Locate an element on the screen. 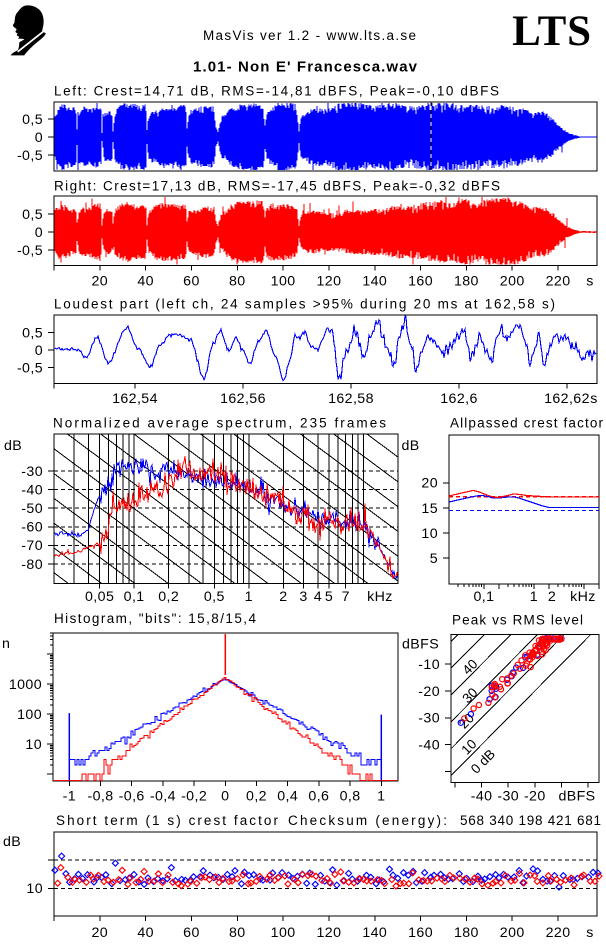  svg-text: n is located at coordinates (6, 644).